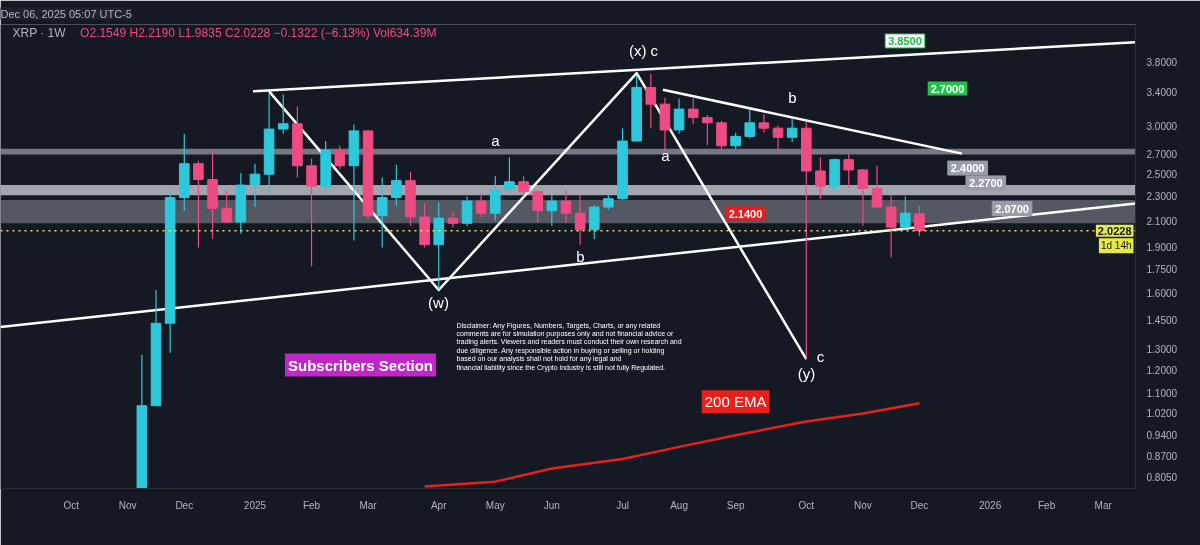  I want to click on annotation: 2.4000, so click(967, 168).